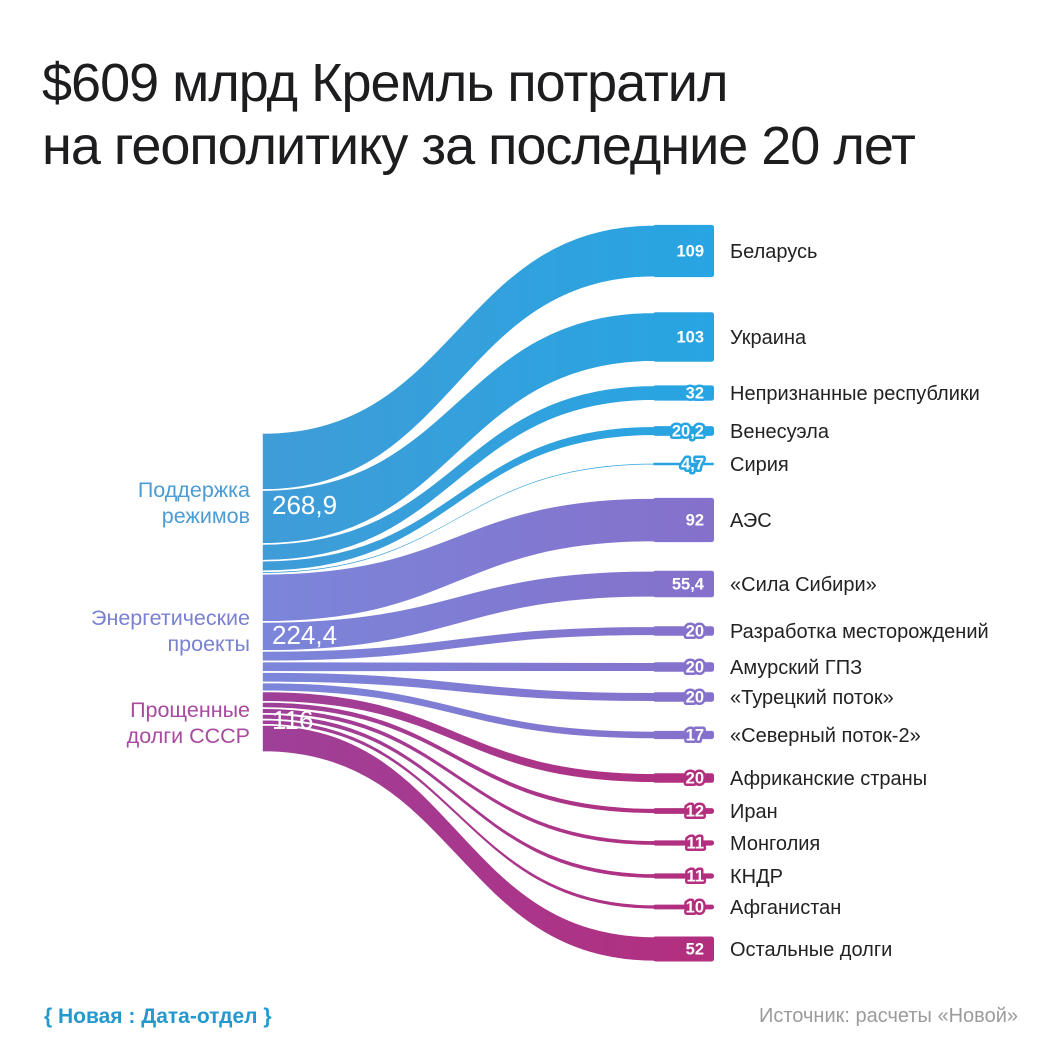  I want to click on group-label: Поддержка, so click(194, 490).